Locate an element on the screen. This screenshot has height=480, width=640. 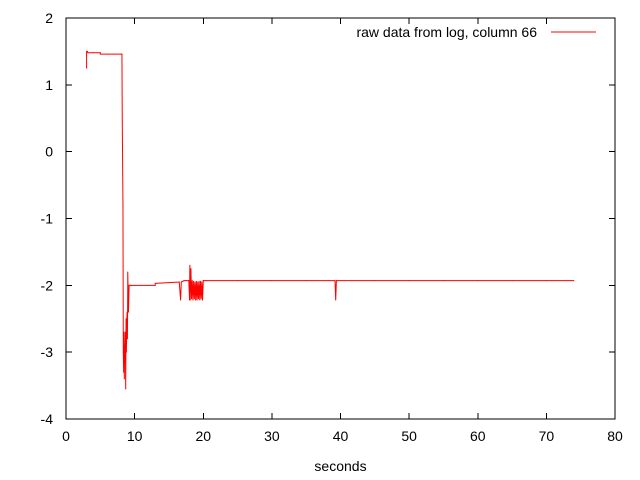
x-tick-label: 40 is located at coordinates (341, 436).